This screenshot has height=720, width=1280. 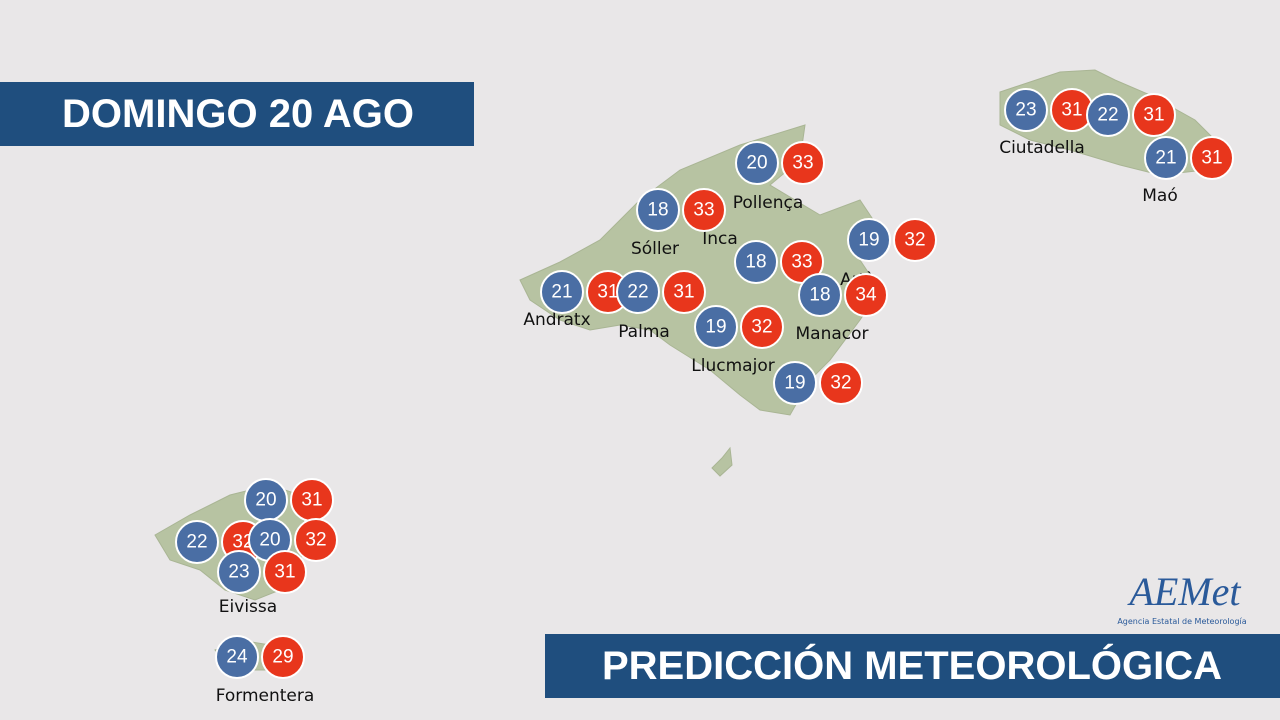 What do you see at coordinates (1160, 196) in the screenshot?
I see `place-label: Maó` at bounding box center [1160, 196].